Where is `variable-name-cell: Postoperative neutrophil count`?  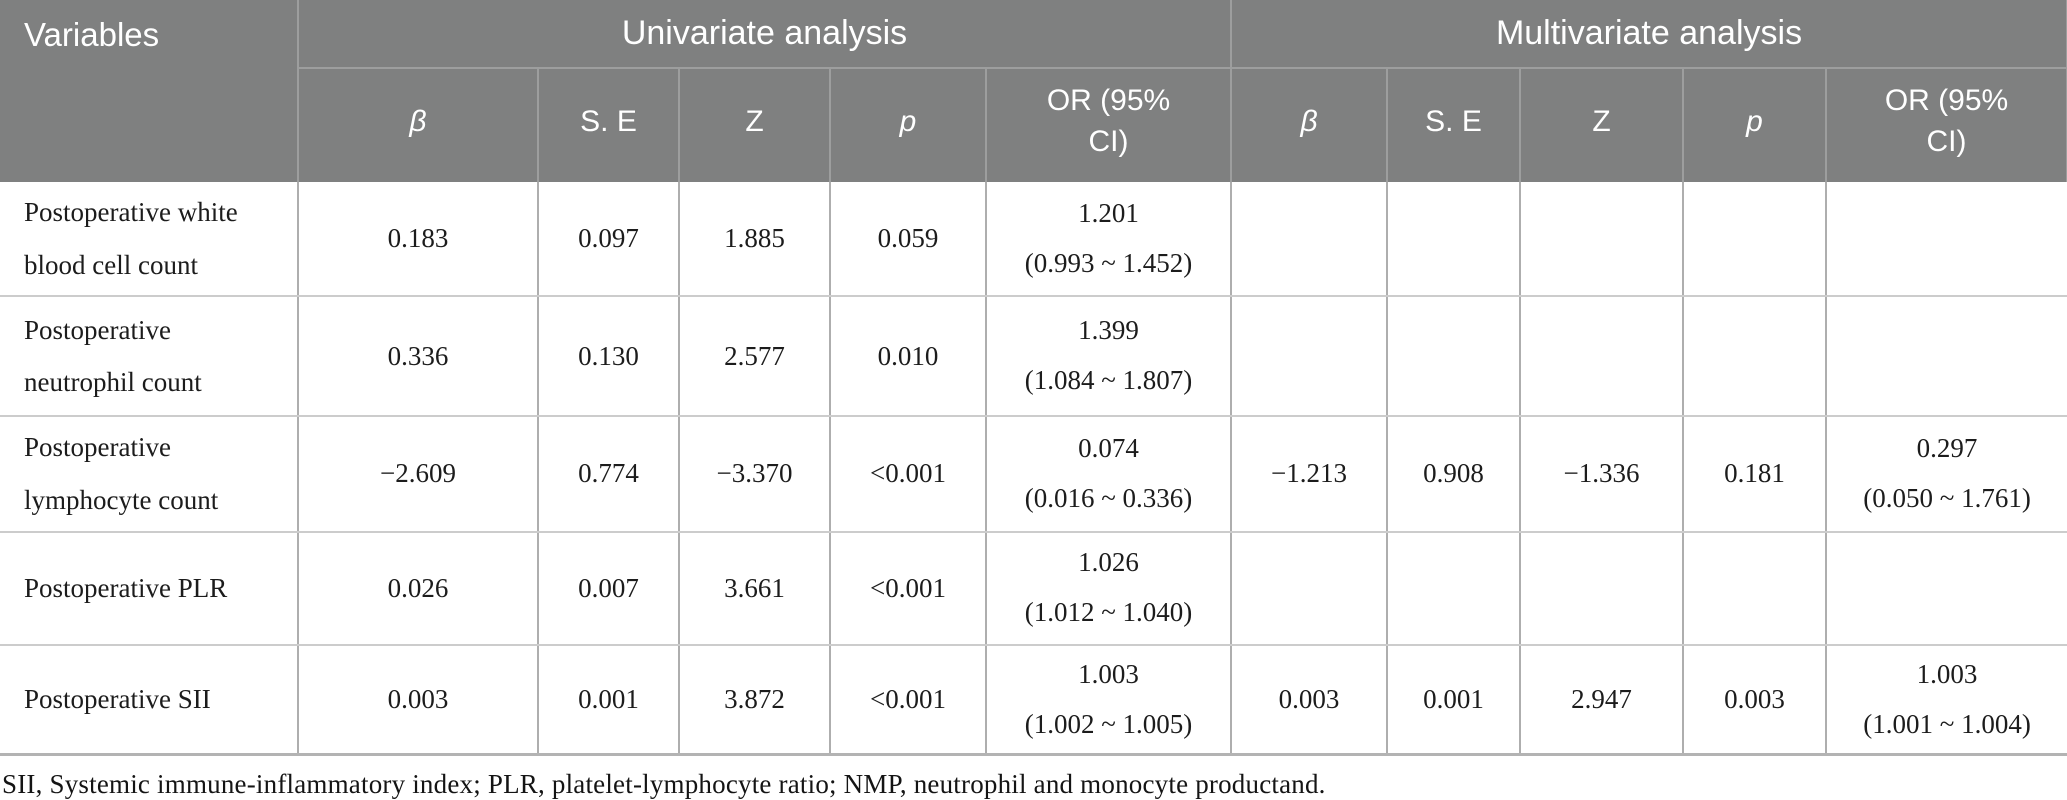
variable-name-cell: Postoperative neutrophil count is located at coordinates (149, 356).